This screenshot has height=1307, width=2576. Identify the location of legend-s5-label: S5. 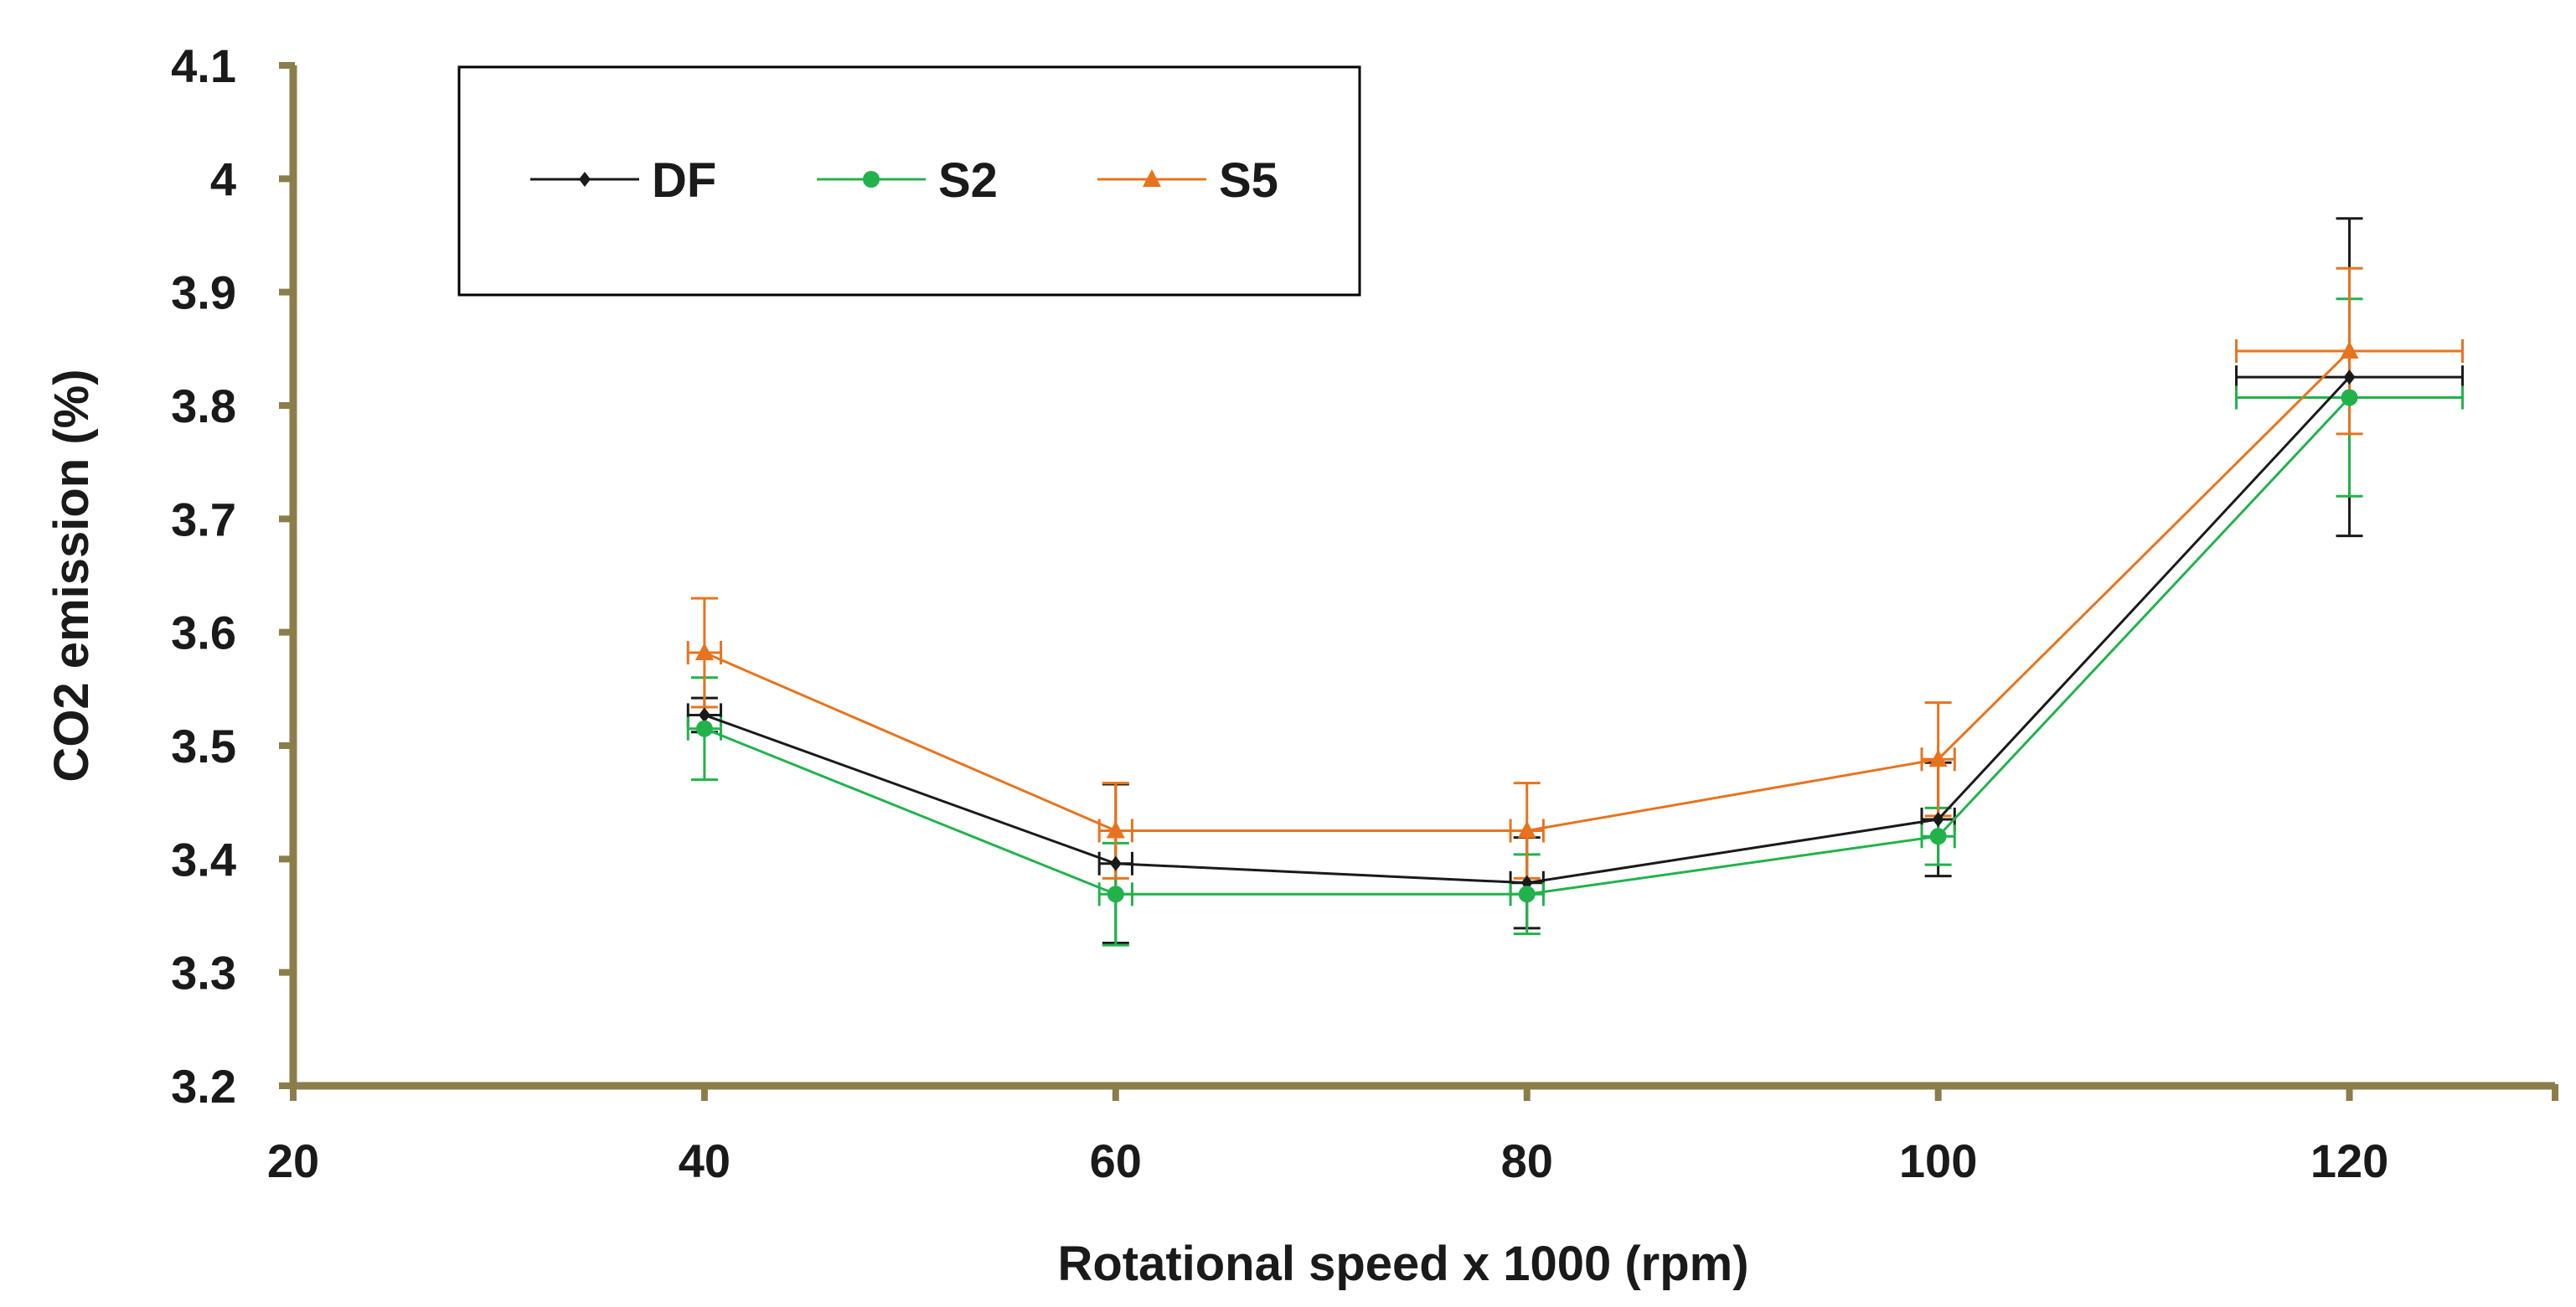
(1248, 180).